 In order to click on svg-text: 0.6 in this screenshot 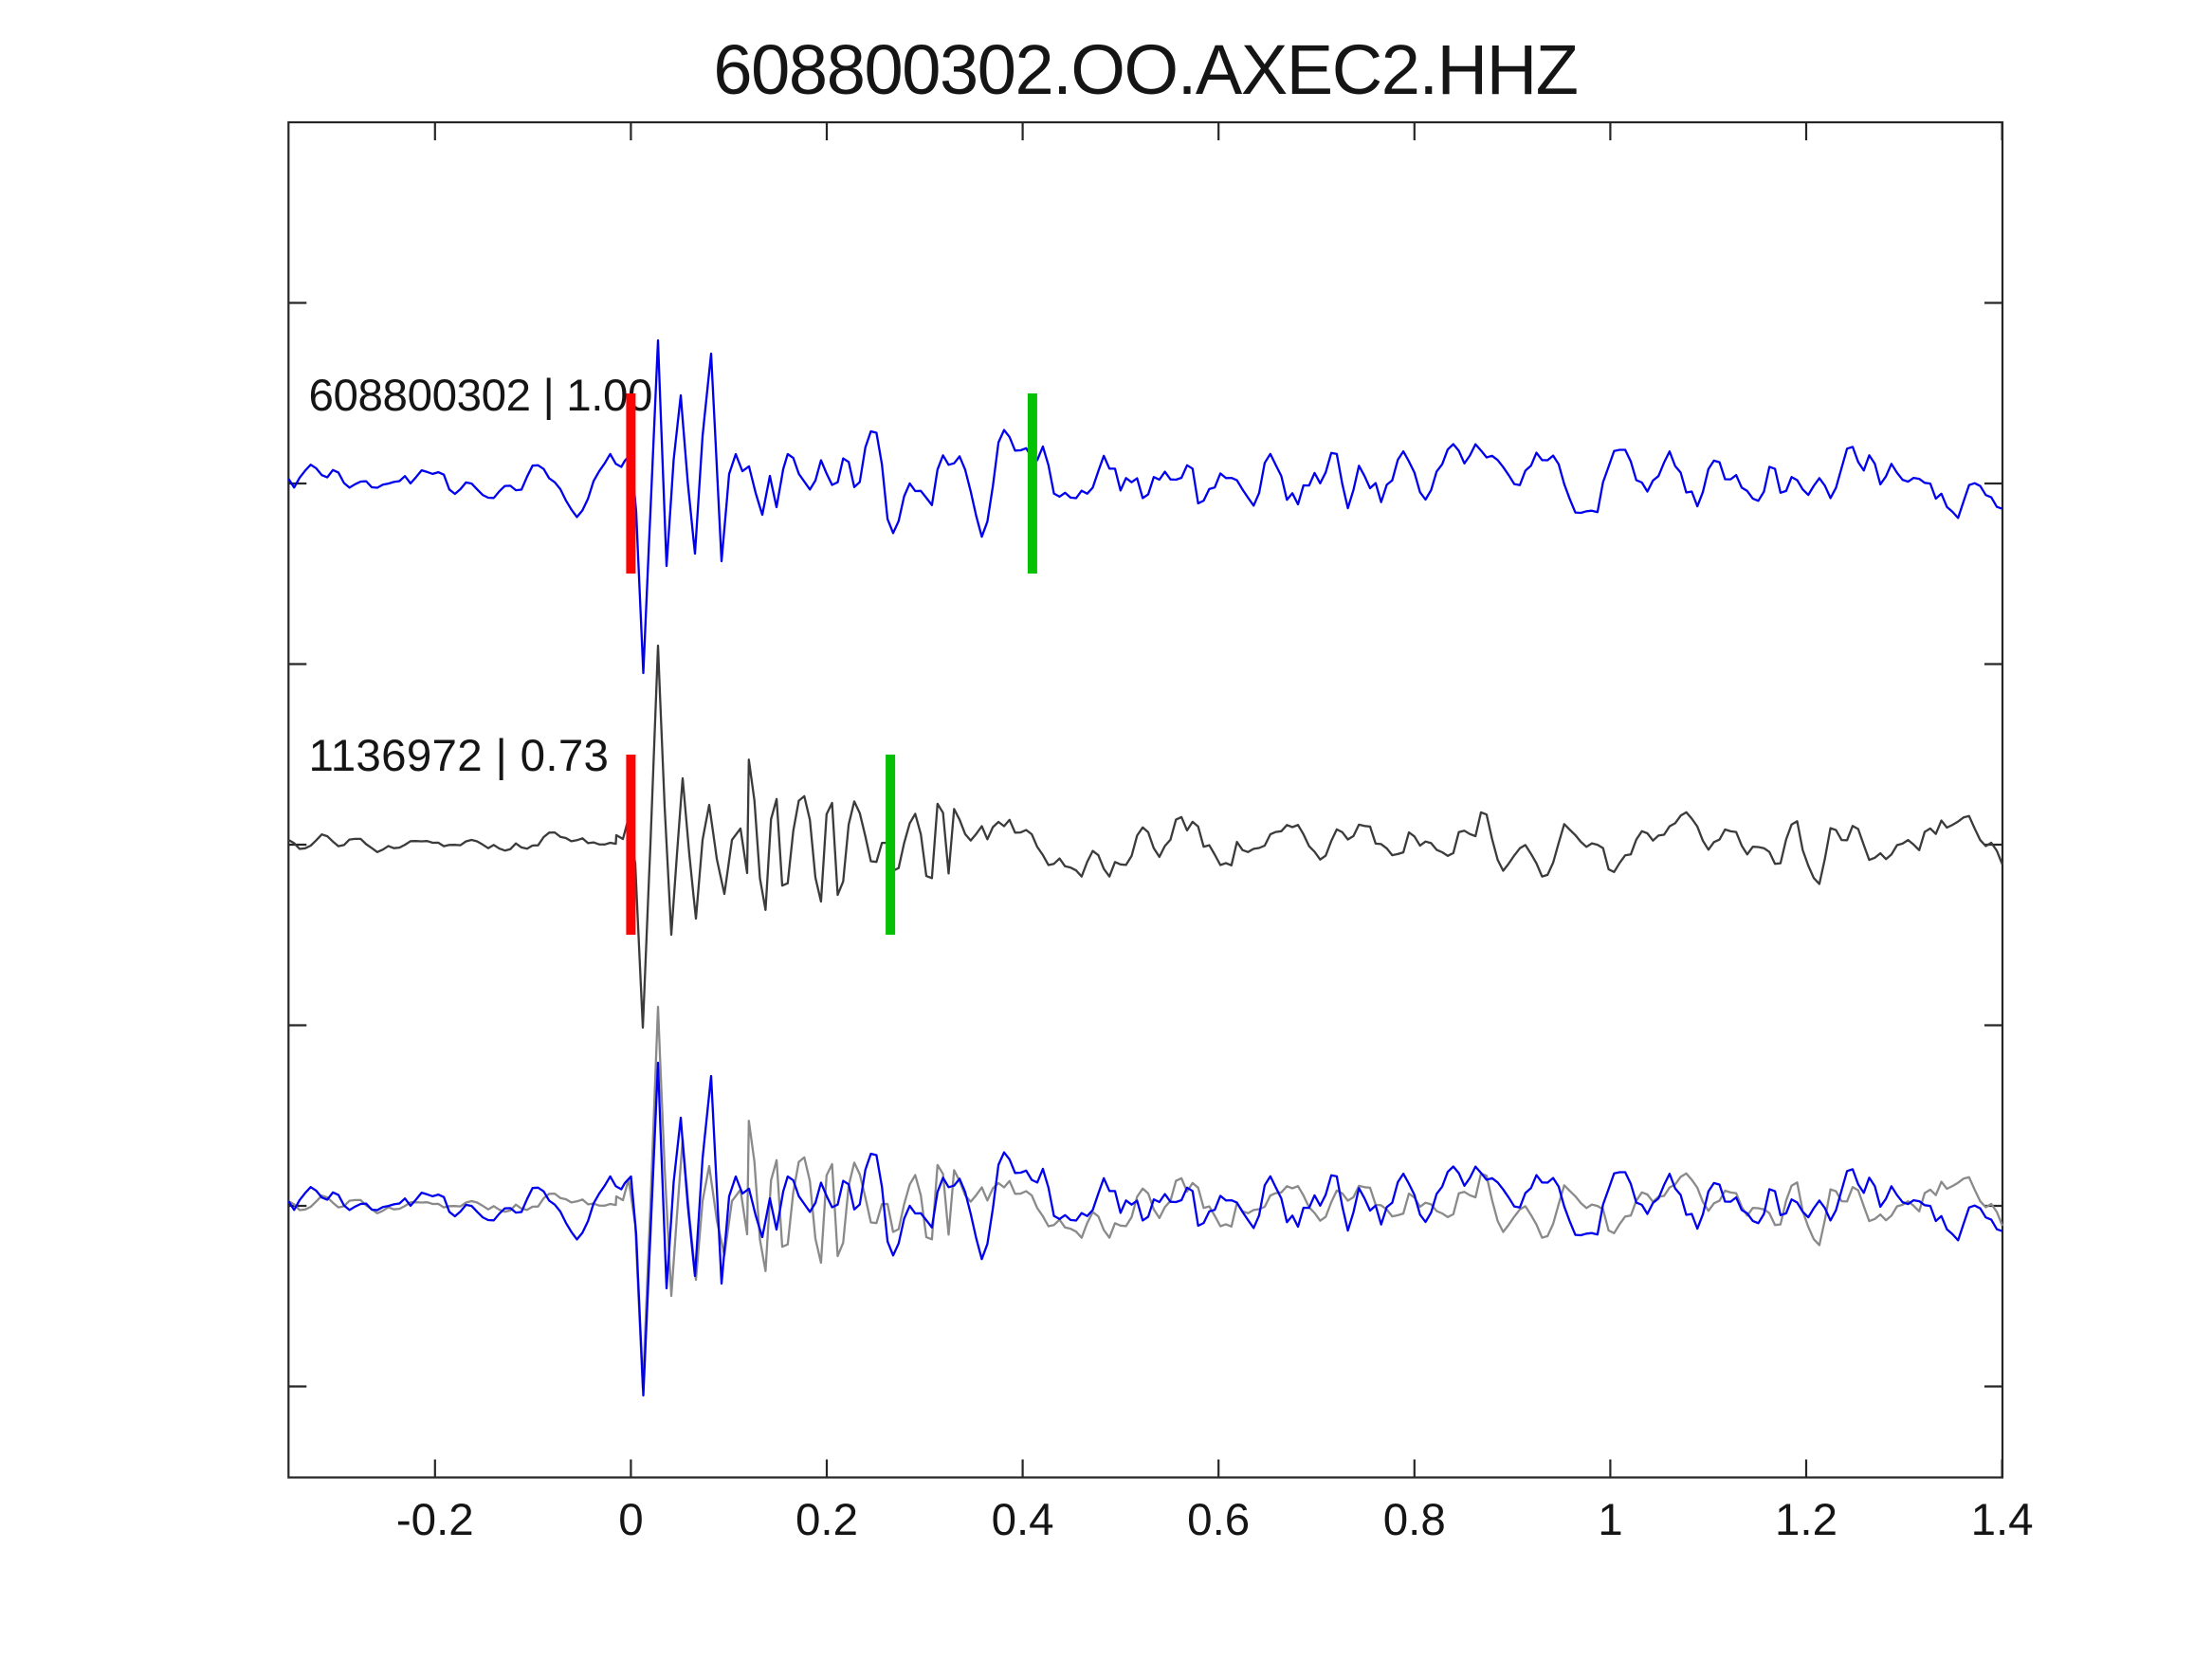, I will do `click(1218, 1520)`.